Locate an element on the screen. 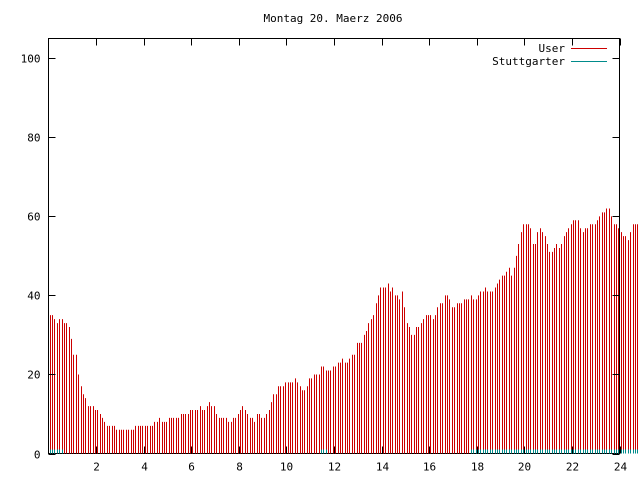 Image resolution: width=640 pixels, height=480 pixels. x-tick-label-6: 6 is located at coordinates (191, 467).